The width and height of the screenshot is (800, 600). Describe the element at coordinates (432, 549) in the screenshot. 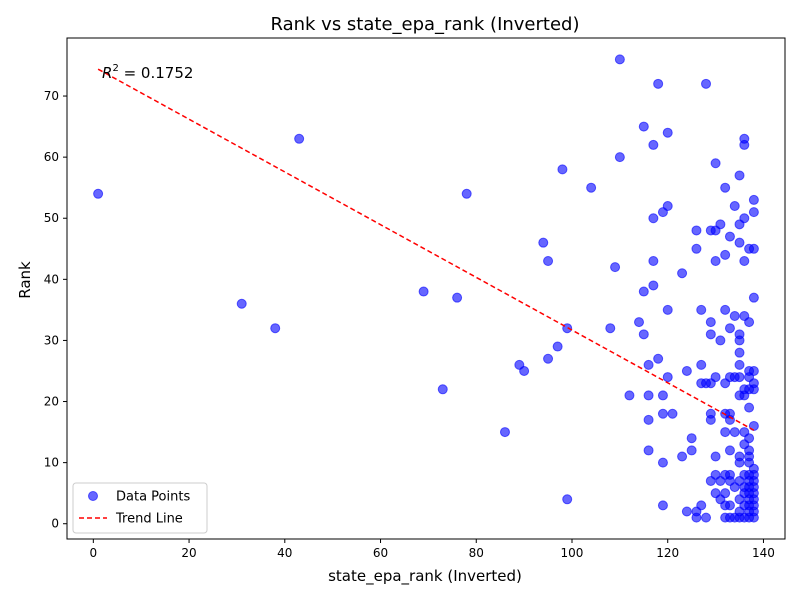

I see `x-axis: 0 20 40 60 80 100 120 140` at that location.